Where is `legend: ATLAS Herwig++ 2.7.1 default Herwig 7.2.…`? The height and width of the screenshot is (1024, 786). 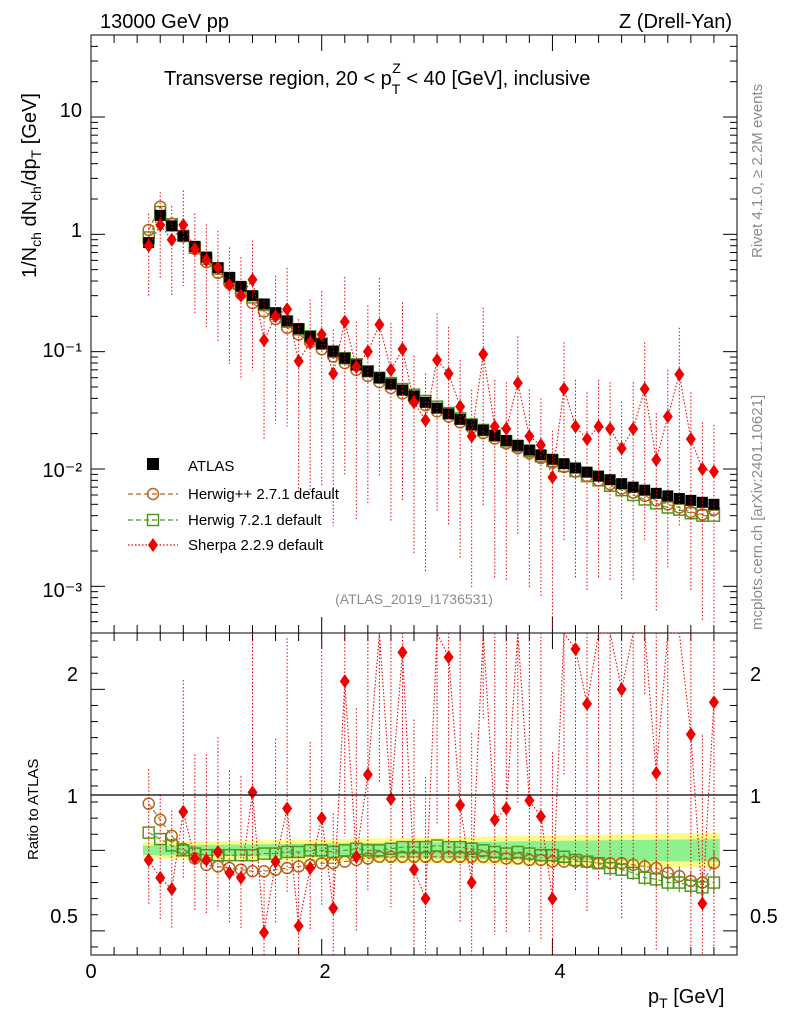
legend: ATLAS Herwig++ 2.7.1 default Herwig 7.2.… is located at coordinates (234, 506).